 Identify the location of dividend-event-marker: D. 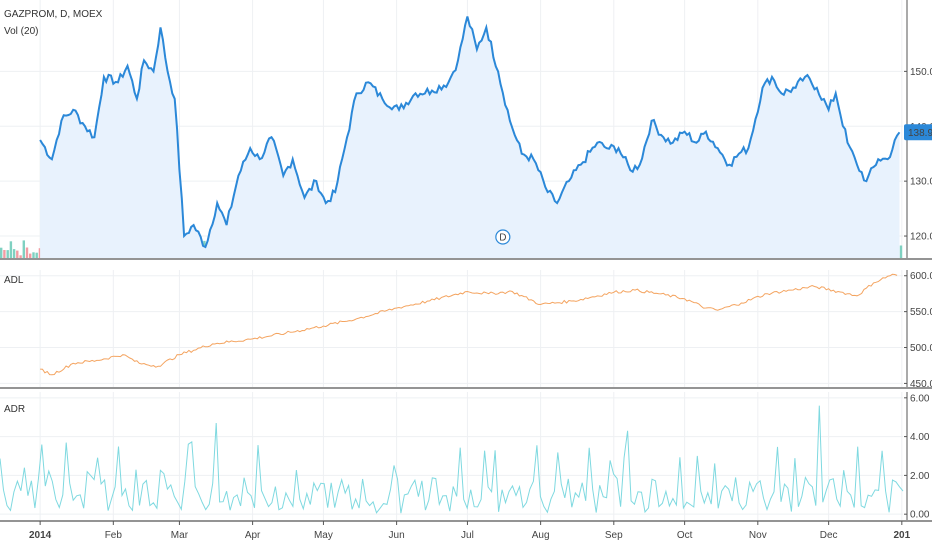
(503, 237).